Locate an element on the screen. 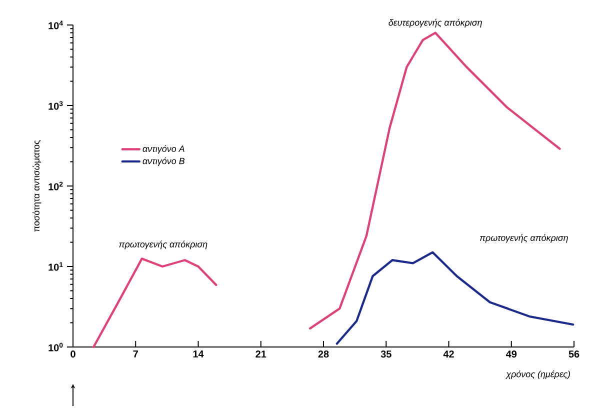 Image resolution: width=590 pixels, height=414 pixels. y-tick-label: 10$^{4}$ is located at coordinates (55, 25).